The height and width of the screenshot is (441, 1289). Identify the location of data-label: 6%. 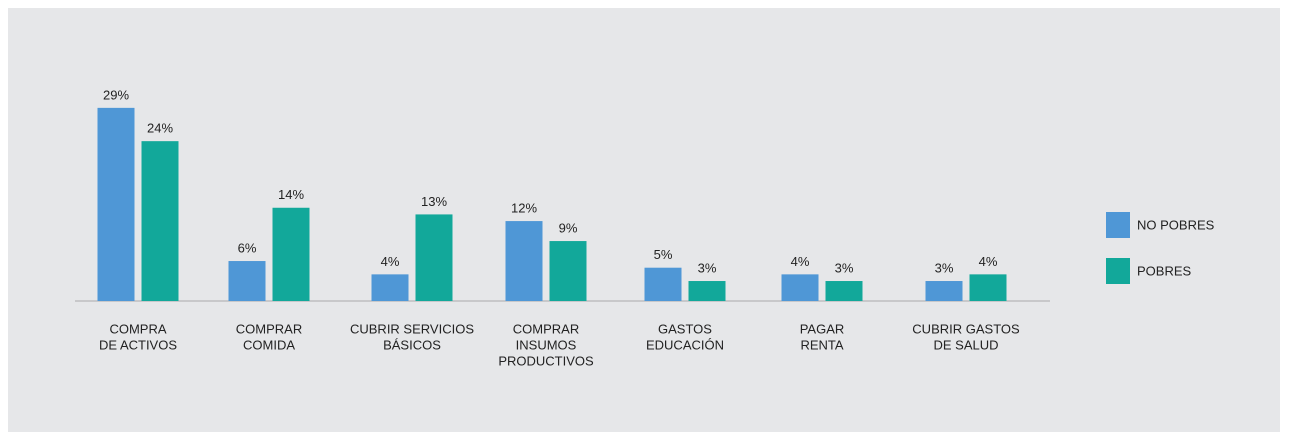
(247, 247).